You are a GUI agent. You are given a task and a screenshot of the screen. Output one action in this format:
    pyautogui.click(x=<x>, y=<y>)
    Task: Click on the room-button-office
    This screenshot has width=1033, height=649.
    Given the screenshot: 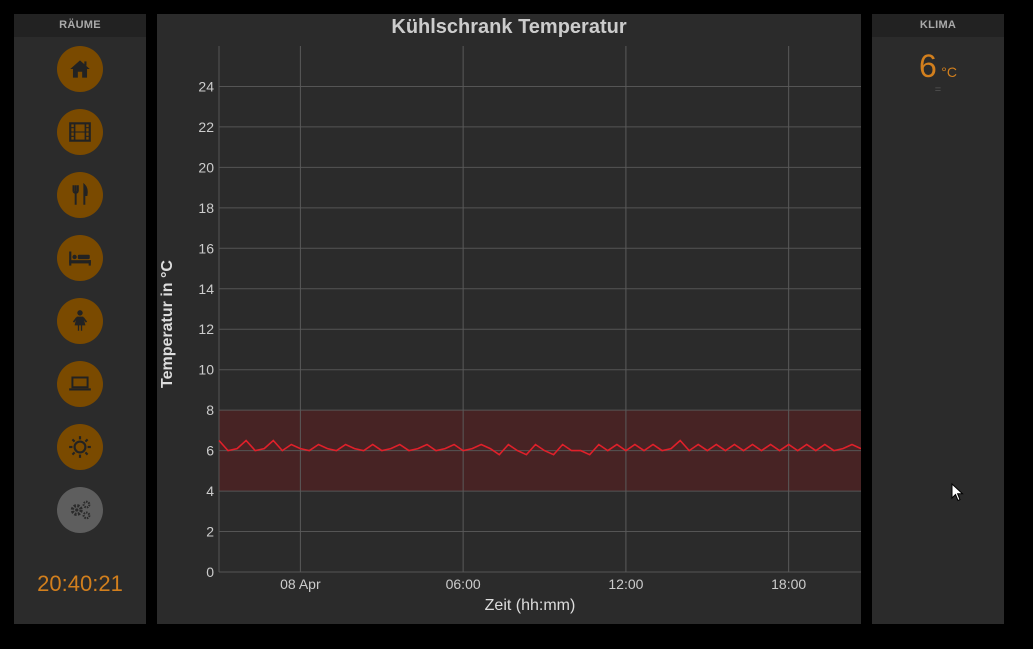 What is the action you would take?
    pyautogui.click(x=80, y=384)
    